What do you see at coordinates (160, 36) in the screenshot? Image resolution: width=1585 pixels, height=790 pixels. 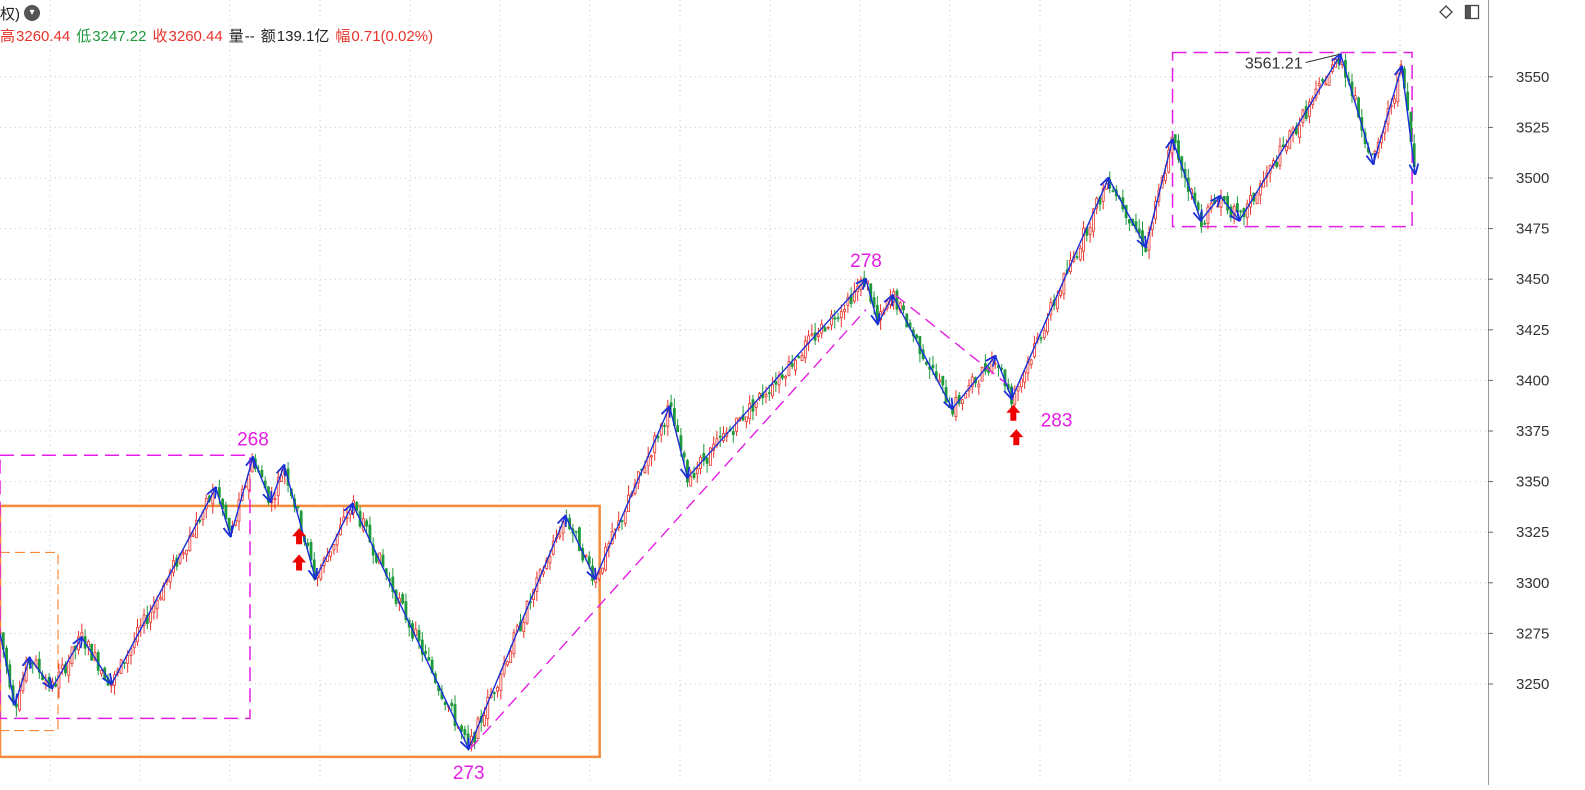 I see `stat-label: 收` at bounding box center [160, 36].